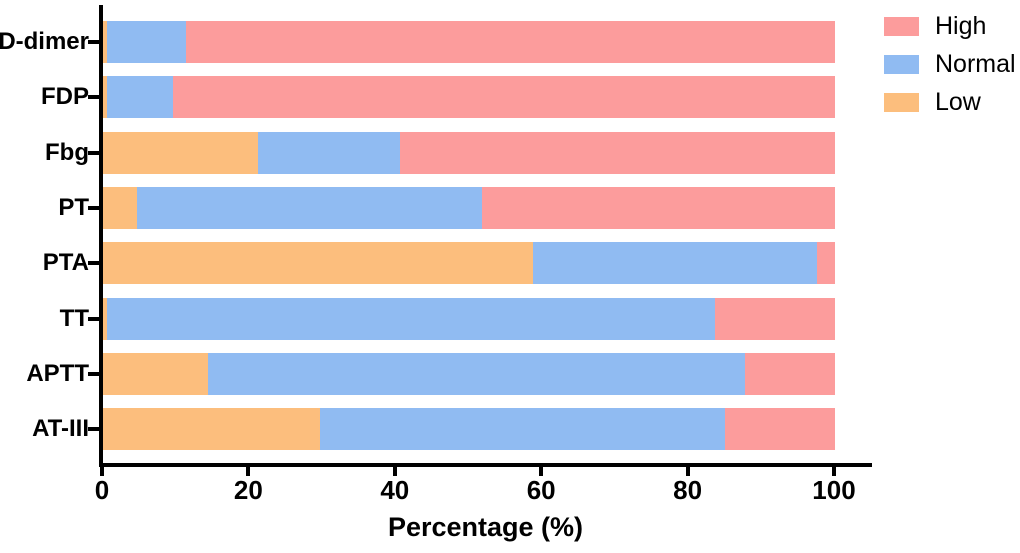  What do you see at coordinates (688, 490) in the screenshot?
I see `x-tick-label-80: 80` at bounding box center [688, 490].